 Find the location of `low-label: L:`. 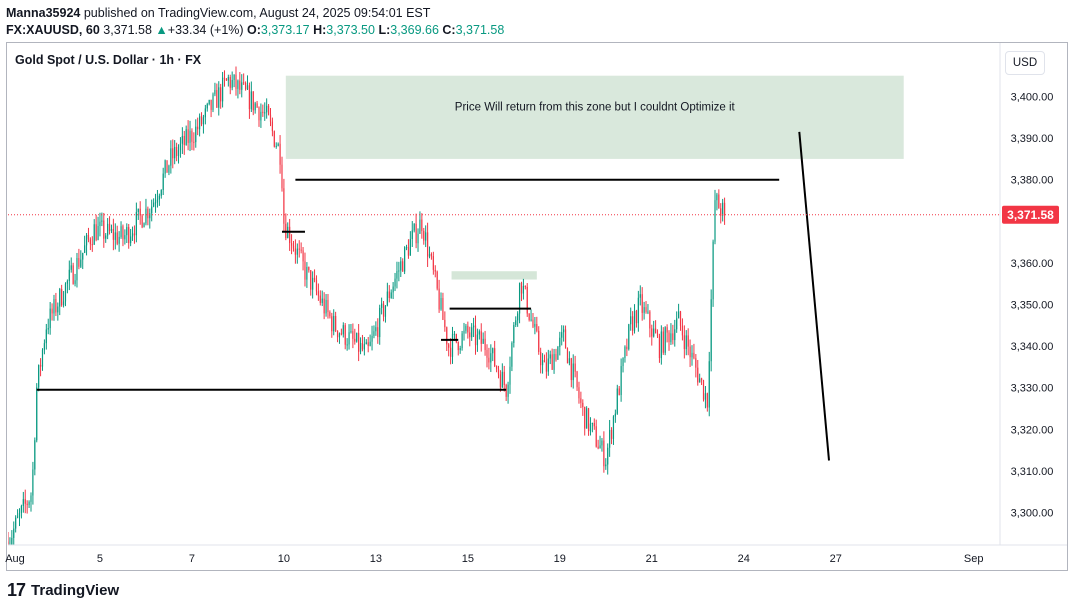

low-label: L: is located at coordinates (384, 30).